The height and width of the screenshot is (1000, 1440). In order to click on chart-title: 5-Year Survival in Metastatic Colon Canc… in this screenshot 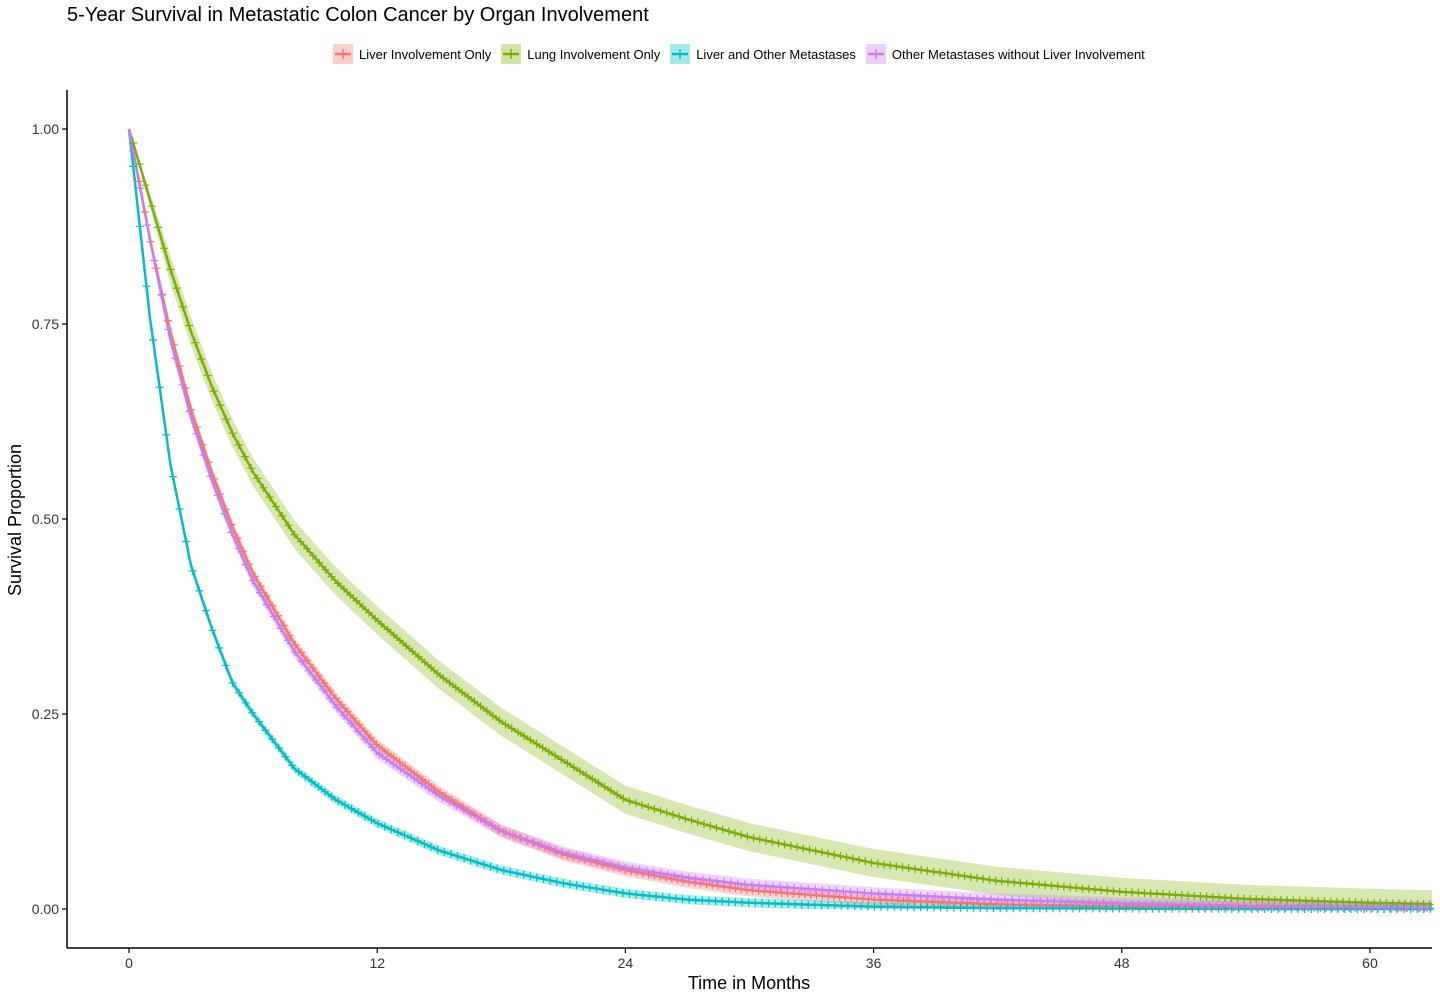, I will do `click(358, 15)`.